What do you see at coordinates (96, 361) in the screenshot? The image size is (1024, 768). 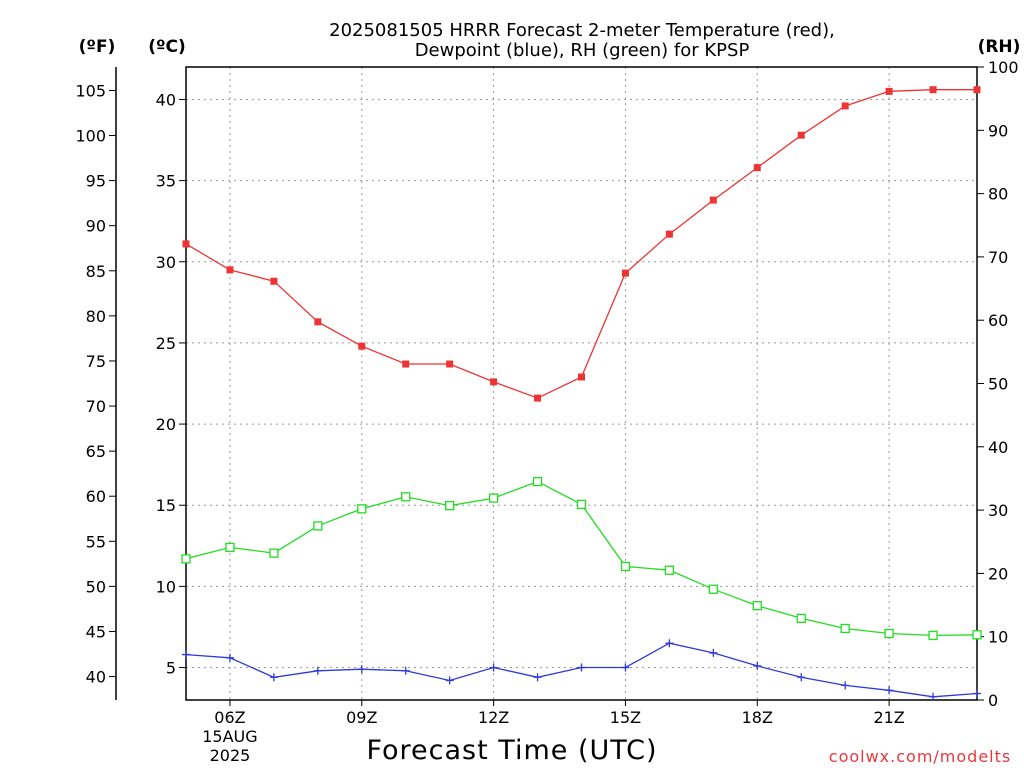 I see `fahrenheit-tick-label: 75` at bounding box center [96, 361].